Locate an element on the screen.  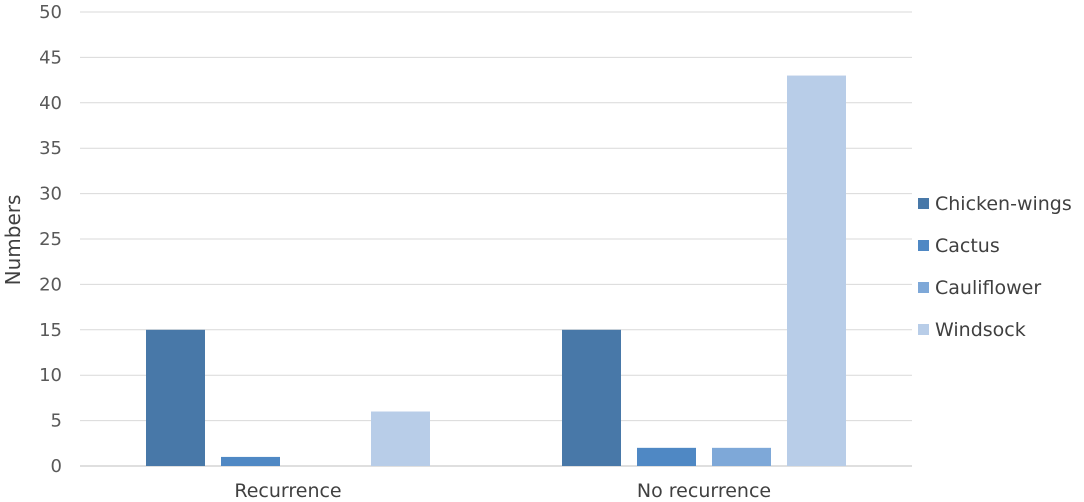
y-axis-title: Numbers is located at coordinates (13, 240).